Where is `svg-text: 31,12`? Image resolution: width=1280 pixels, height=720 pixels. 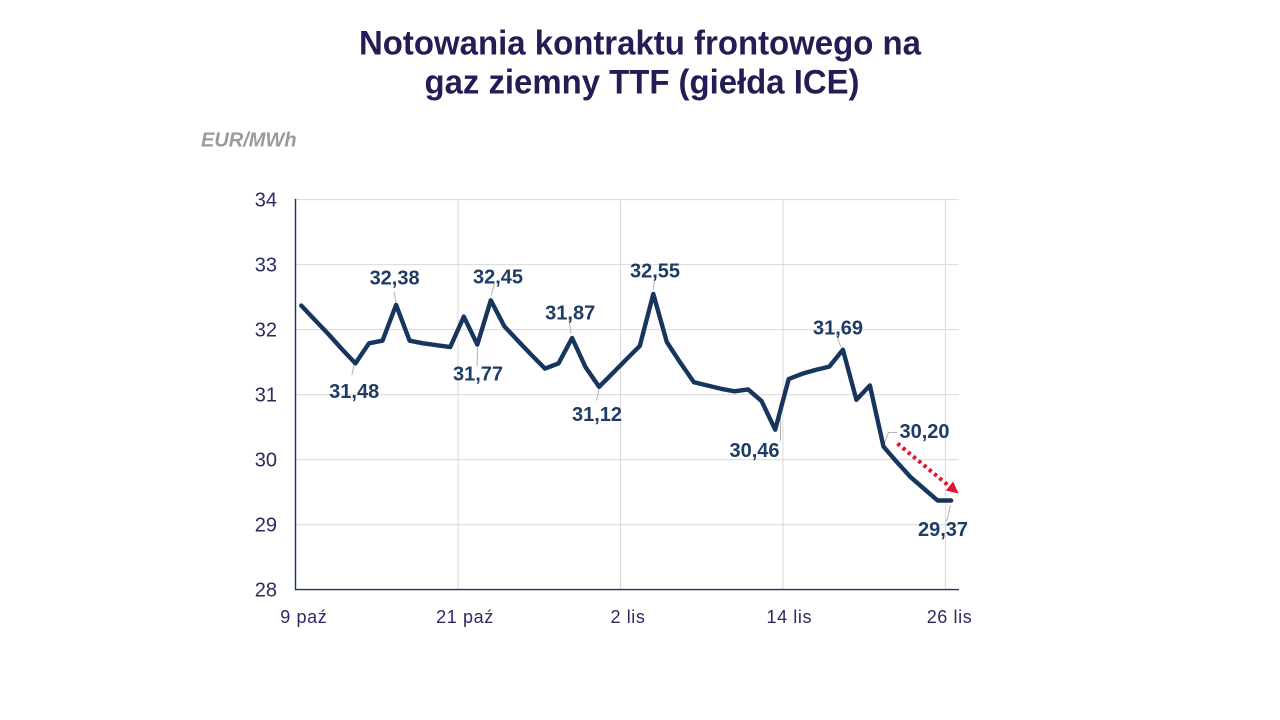
svg-text: 31,12 is located at coordinates (597, 415).